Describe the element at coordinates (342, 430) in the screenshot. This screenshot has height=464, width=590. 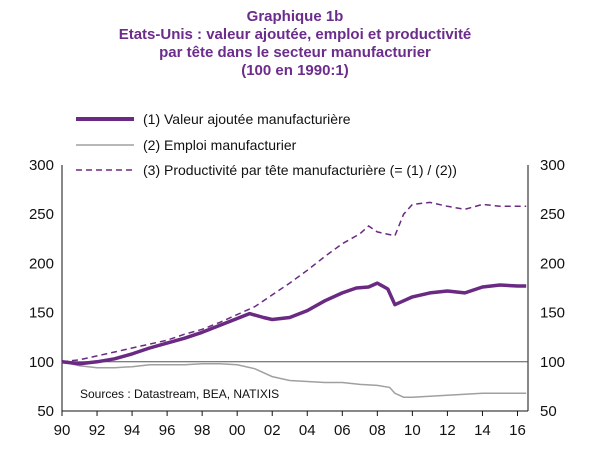
I see `x-tick-label: 06` at that location.